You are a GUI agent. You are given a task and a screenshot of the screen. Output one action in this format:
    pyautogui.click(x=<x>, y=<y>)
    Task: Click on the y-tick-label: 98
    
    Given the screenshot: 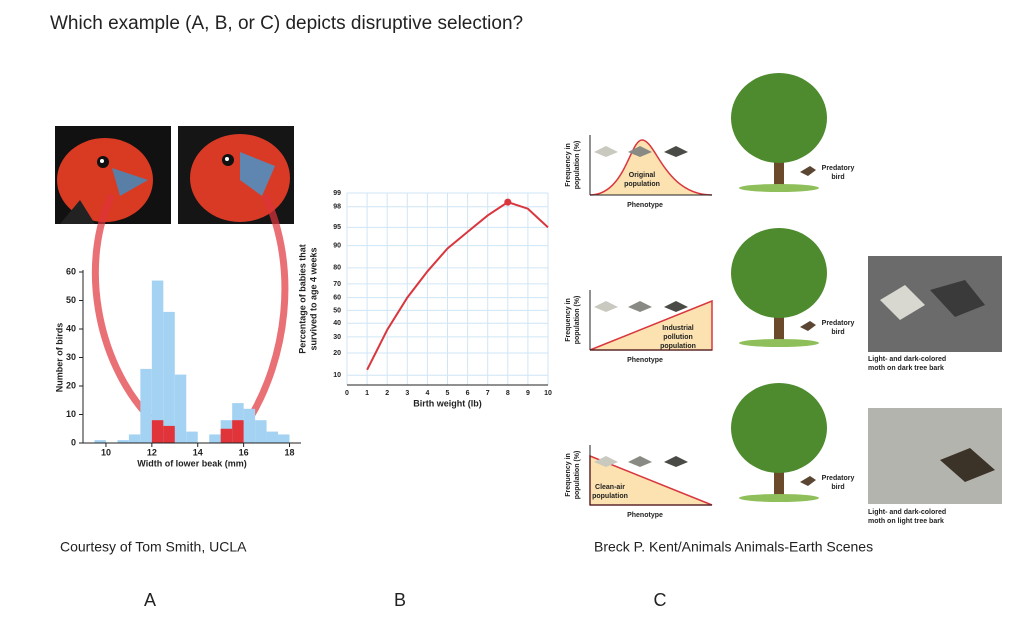 What is the action you would take?
    pyautogui.click(x=337, y=207)
    